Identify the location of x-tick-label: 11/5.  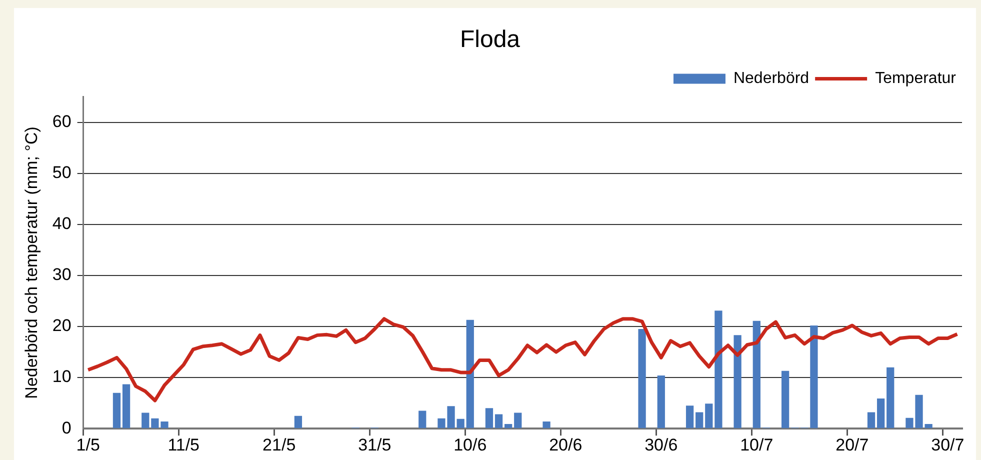
(184, 444).